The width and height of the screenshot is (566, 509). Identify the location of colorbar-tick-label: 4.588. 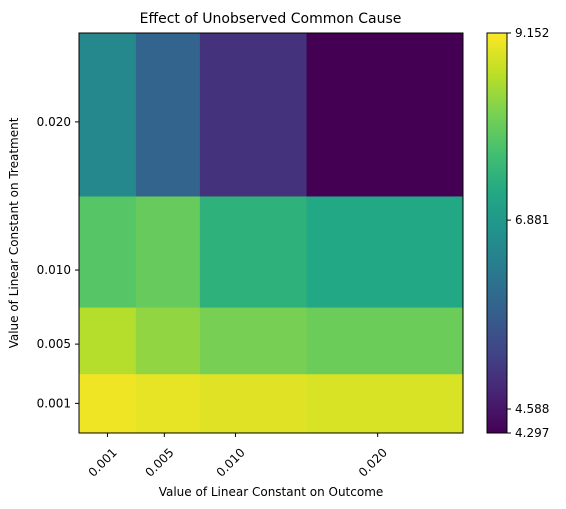
(532, 409).